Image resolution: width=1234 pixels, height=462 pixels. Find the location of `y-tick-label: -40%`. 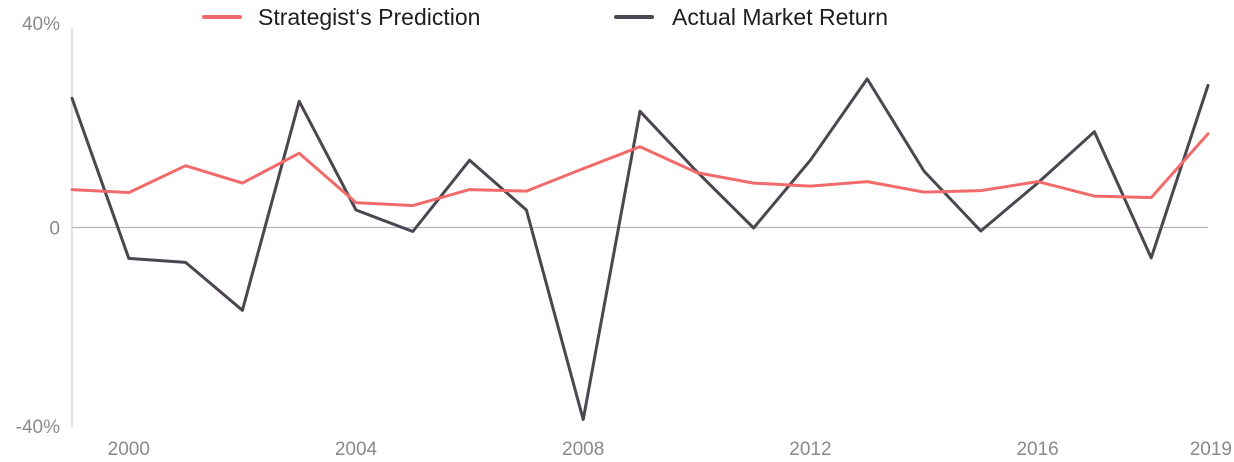

y-tick-label: -40% is located at coordinates (38, 427).